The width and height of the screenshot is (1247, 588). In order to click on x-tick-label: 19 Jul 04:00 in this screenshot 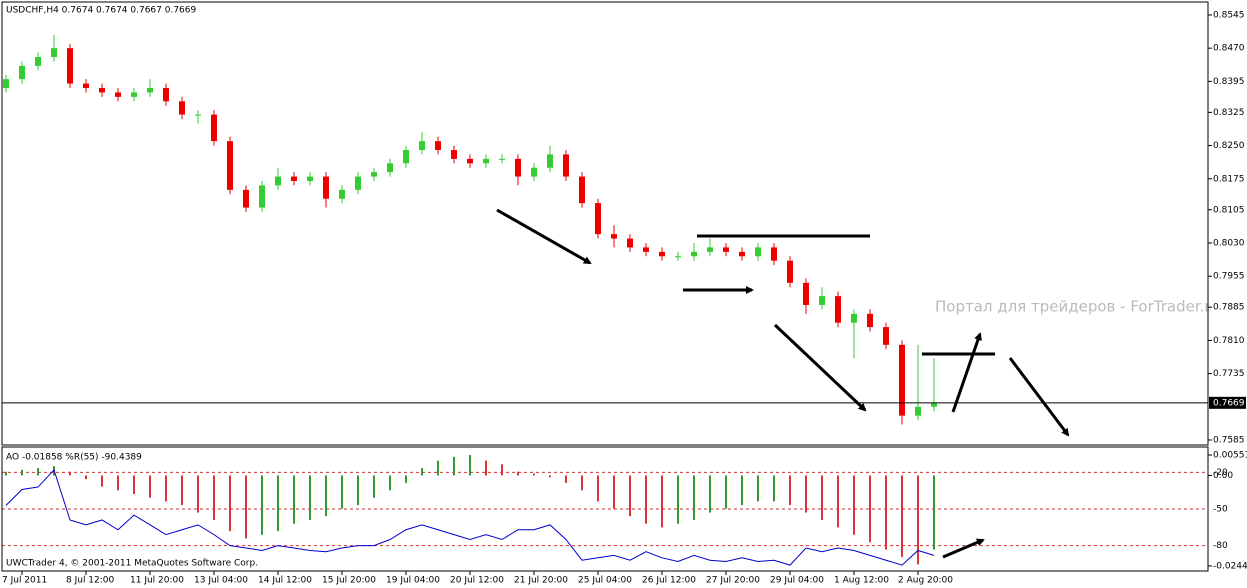, I will do `click(413, 581)`.